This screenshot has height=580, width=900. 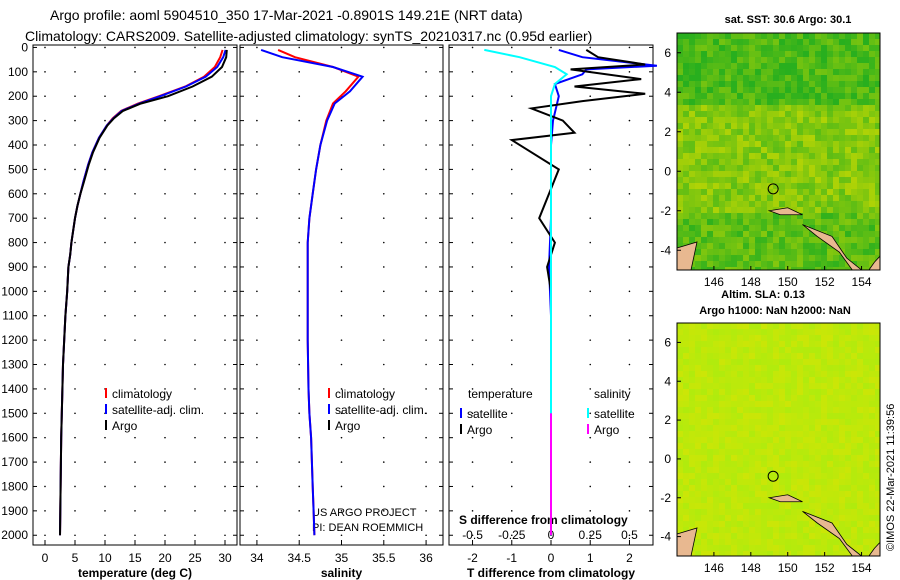 What do you see at coordinates (551, 558) in the screenshot?
I see `x-tick-label: 0` at bounding box center [551, 558].